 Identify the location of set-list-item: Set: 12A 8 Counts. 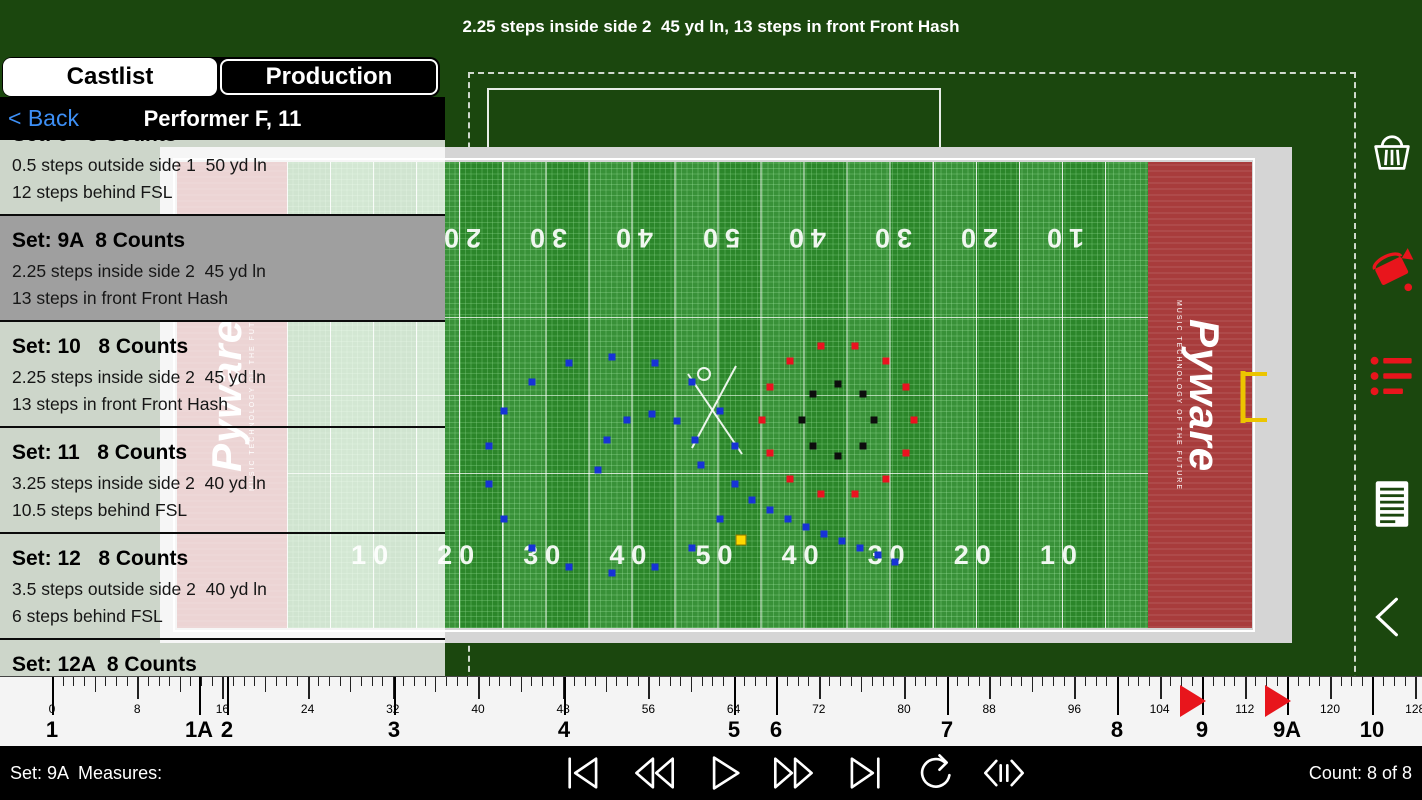
(222, 658).